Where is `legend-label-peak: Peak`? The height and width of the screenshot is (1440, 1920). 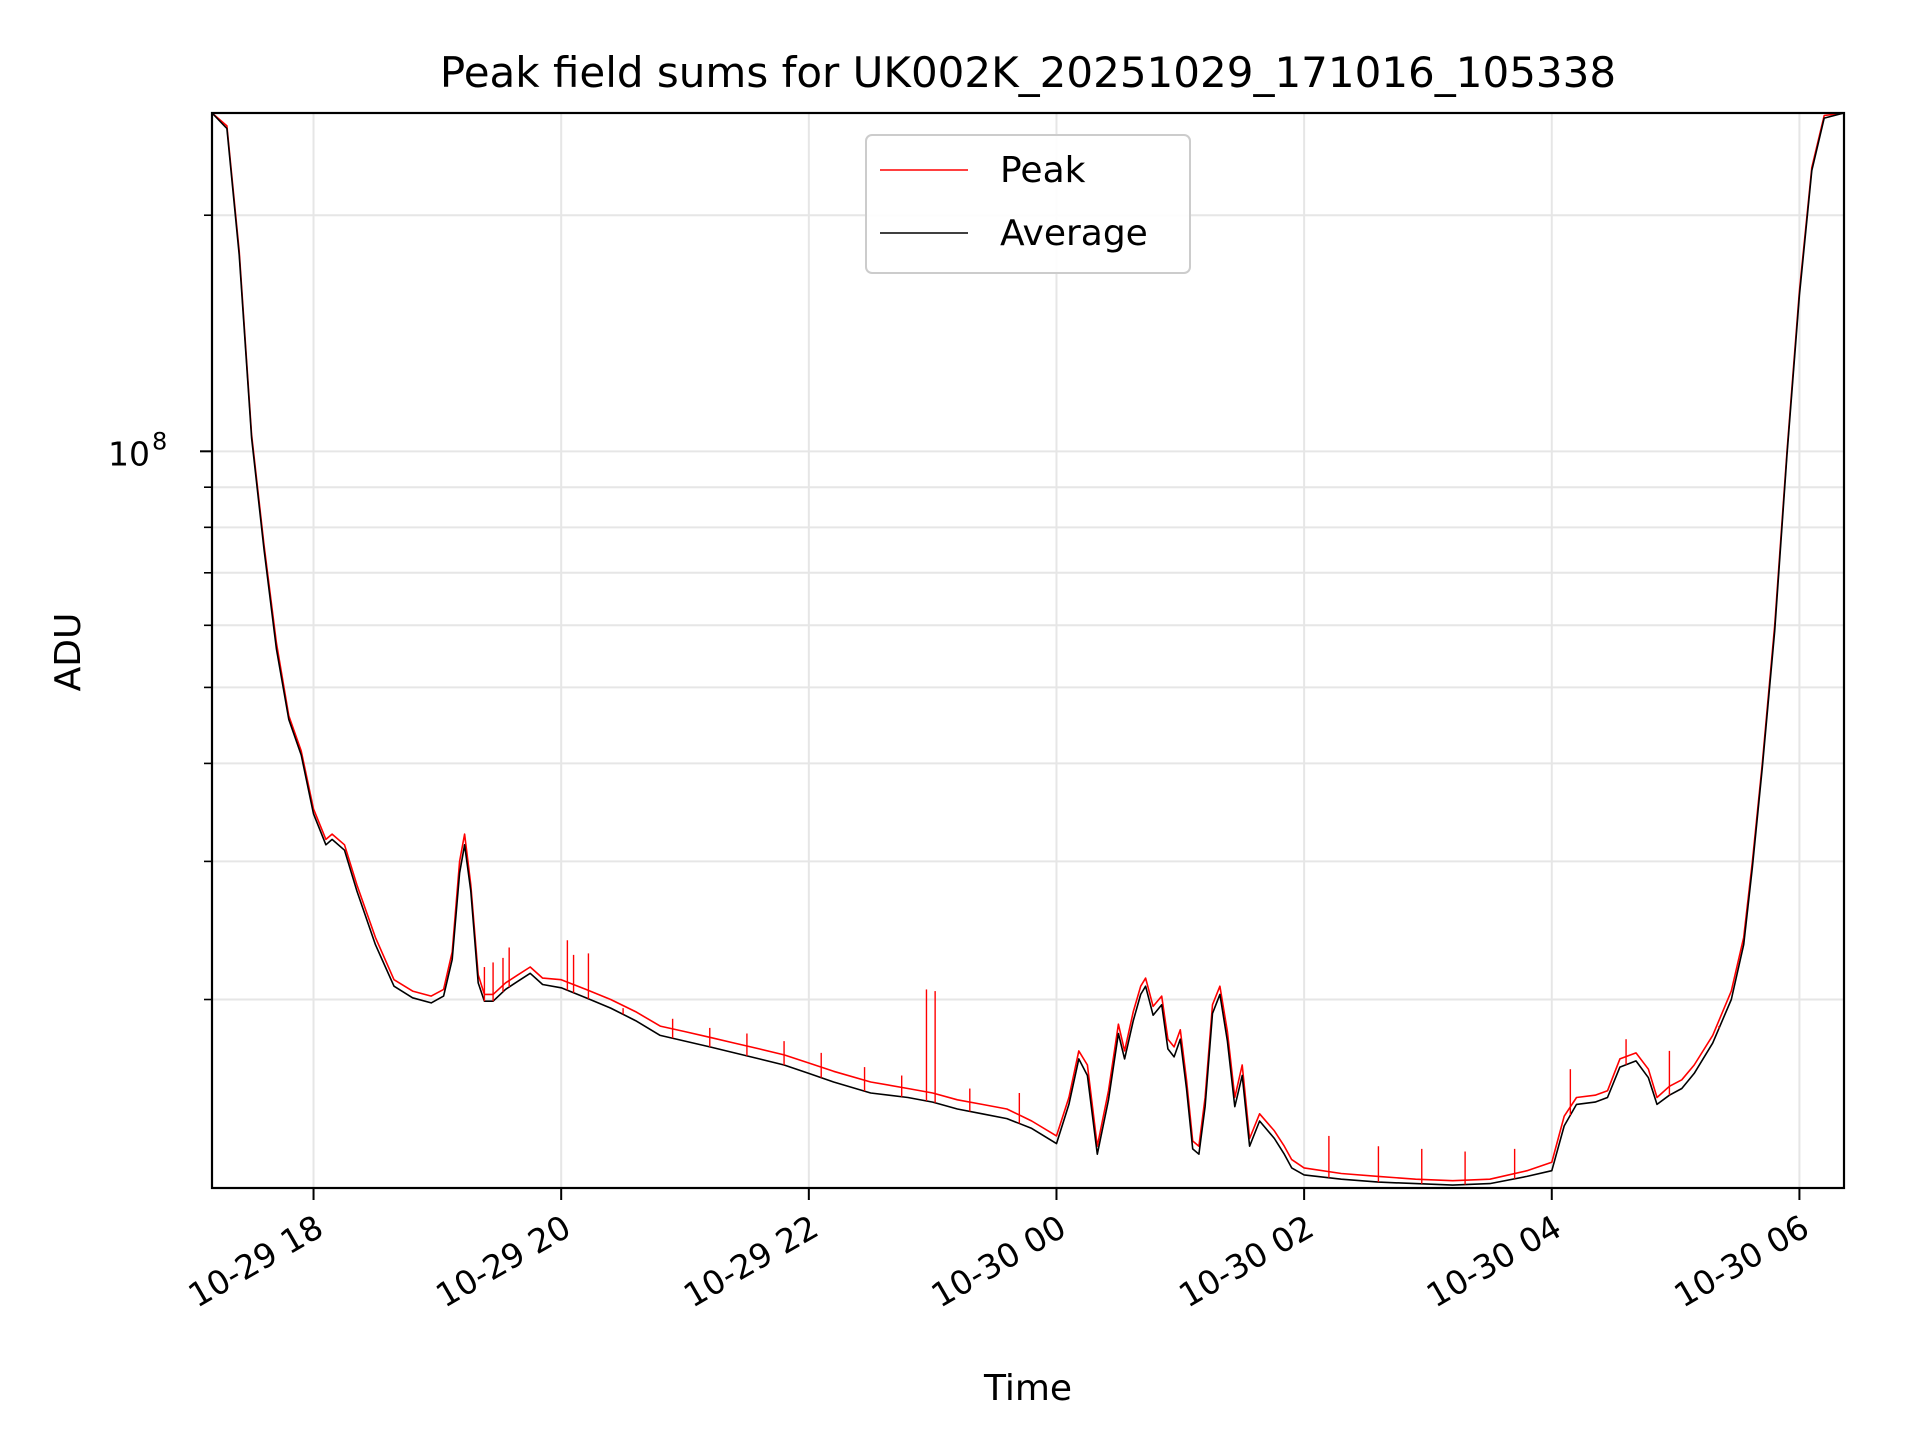
legend-label-peak: Peak is located at coordinates (1043, 170).